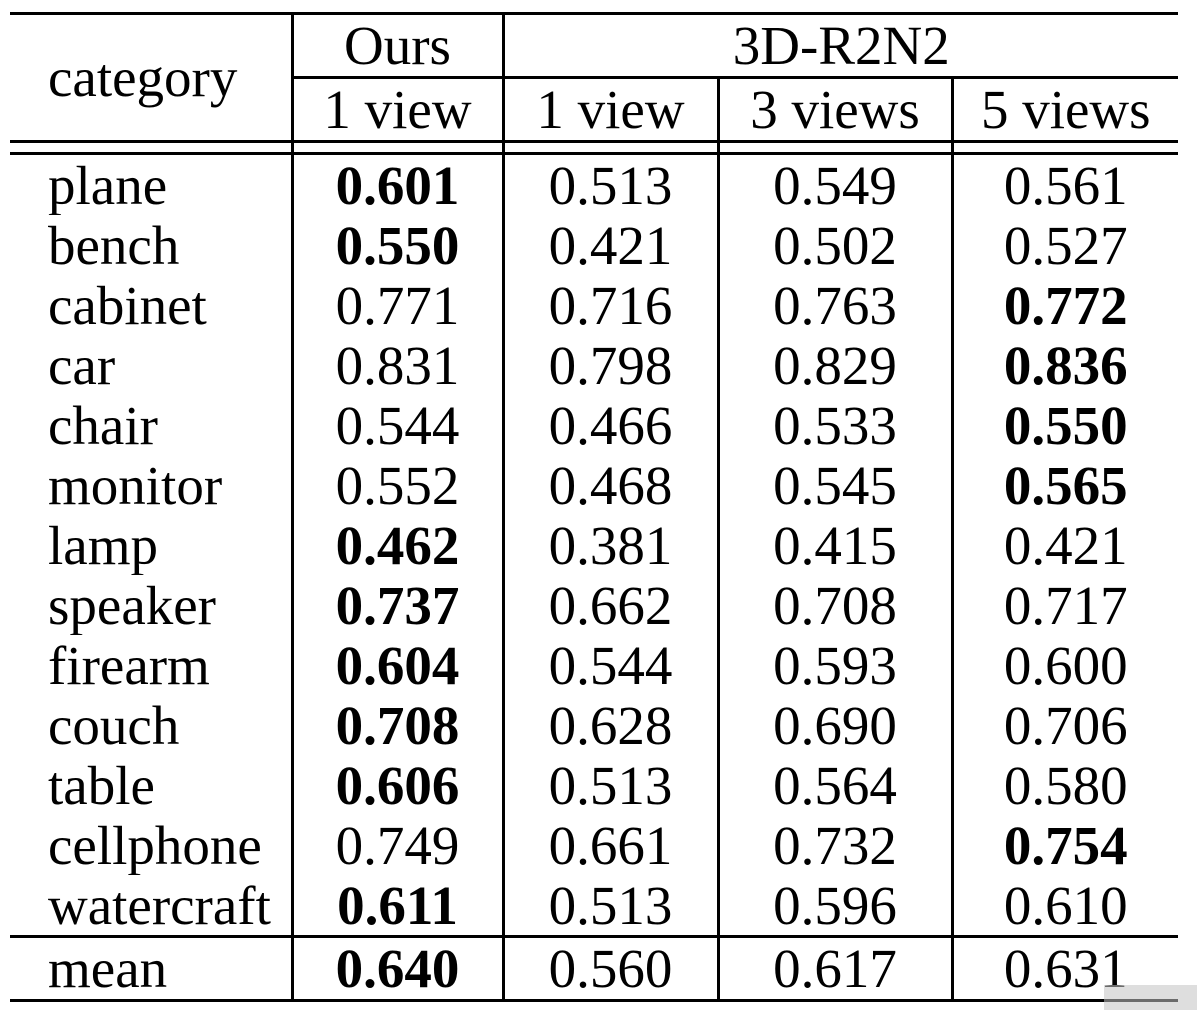 This screenshot has height=1010, width=1197. I want to click on r2n2-3views-value: 0.533, so click(834, 425).